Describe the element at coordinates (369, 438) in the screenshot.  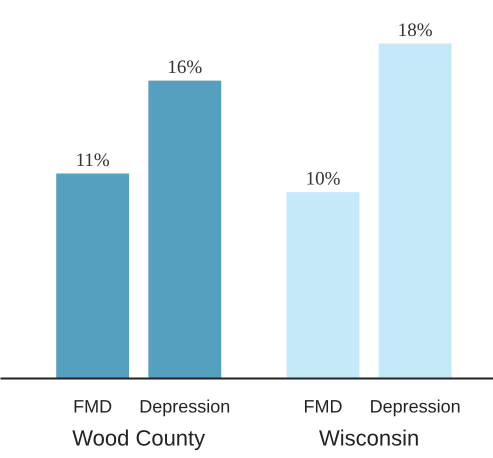
I see `text: Wisconsin` at that location.